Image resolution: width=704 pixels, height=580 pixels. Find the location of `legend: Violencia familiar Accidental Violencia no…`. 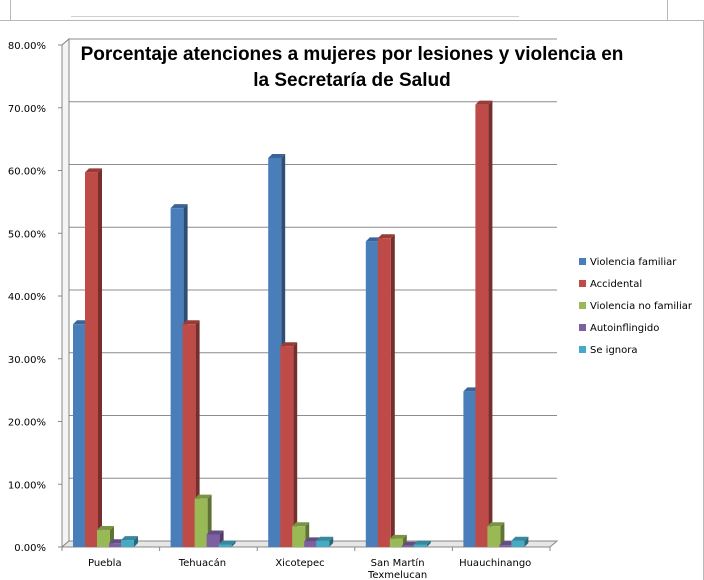

legend: Violencia familiar Accidental Violencia no… is located at coordinates (636, 306).